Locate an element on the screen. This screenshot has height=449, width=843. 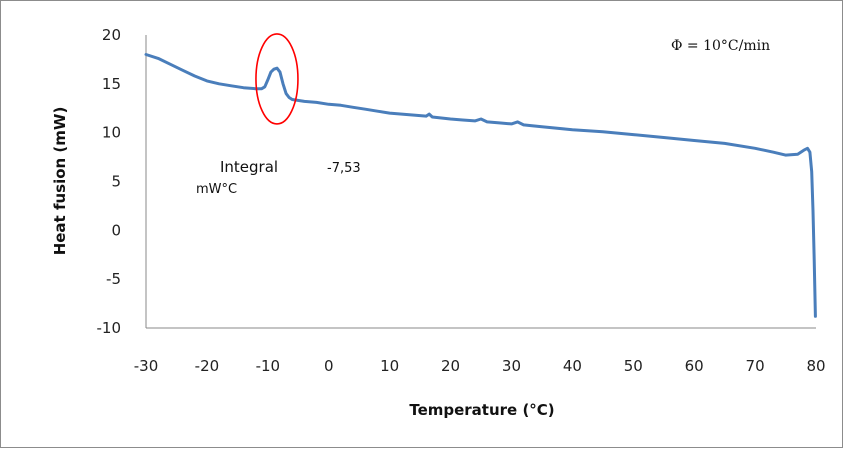
x-tick-label: -30 is located at coordinates (146, 366).